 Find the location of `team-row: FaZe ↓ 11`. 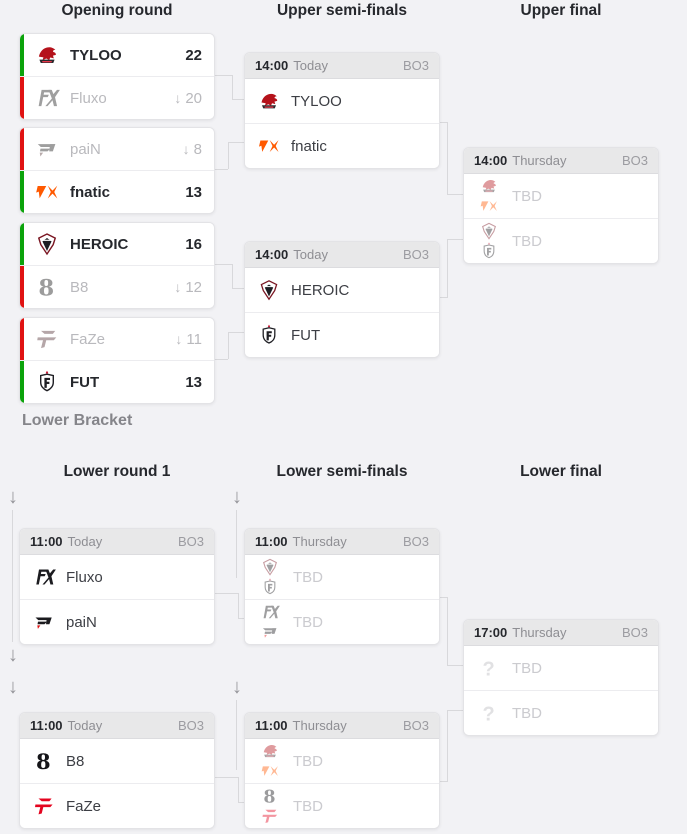

team-row: FaZe ↓ 11 is located at coordinates (117, 339).